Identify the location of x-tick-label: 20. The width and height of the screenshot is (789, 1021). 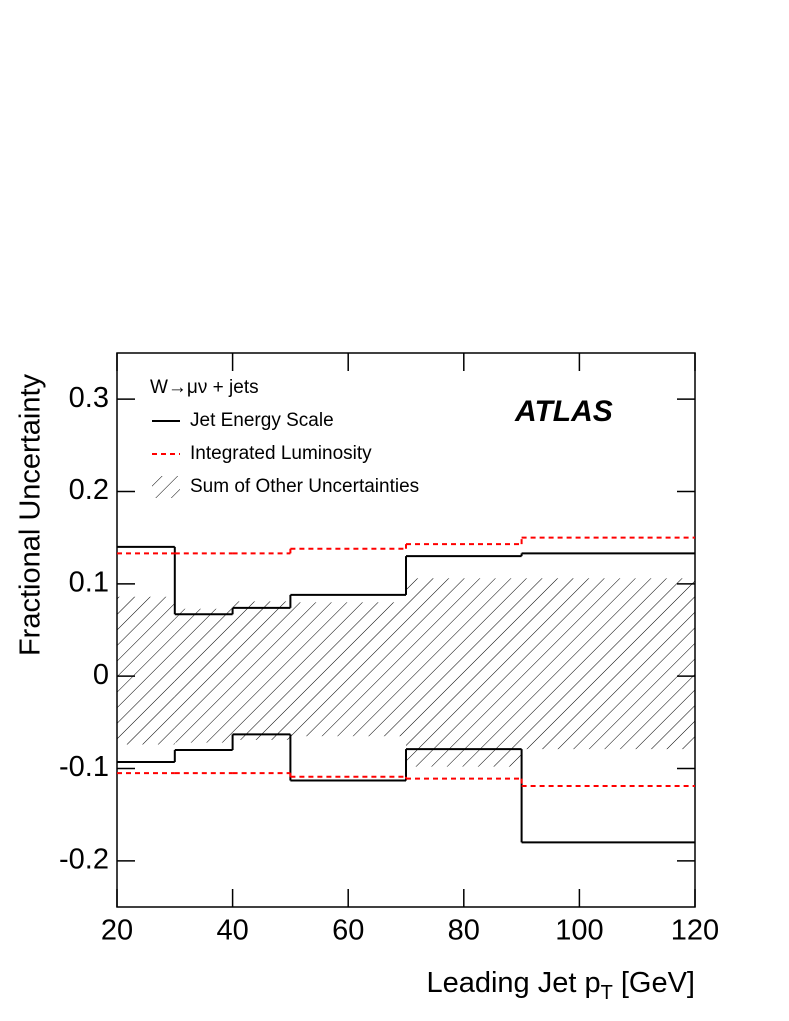
(117, 931).